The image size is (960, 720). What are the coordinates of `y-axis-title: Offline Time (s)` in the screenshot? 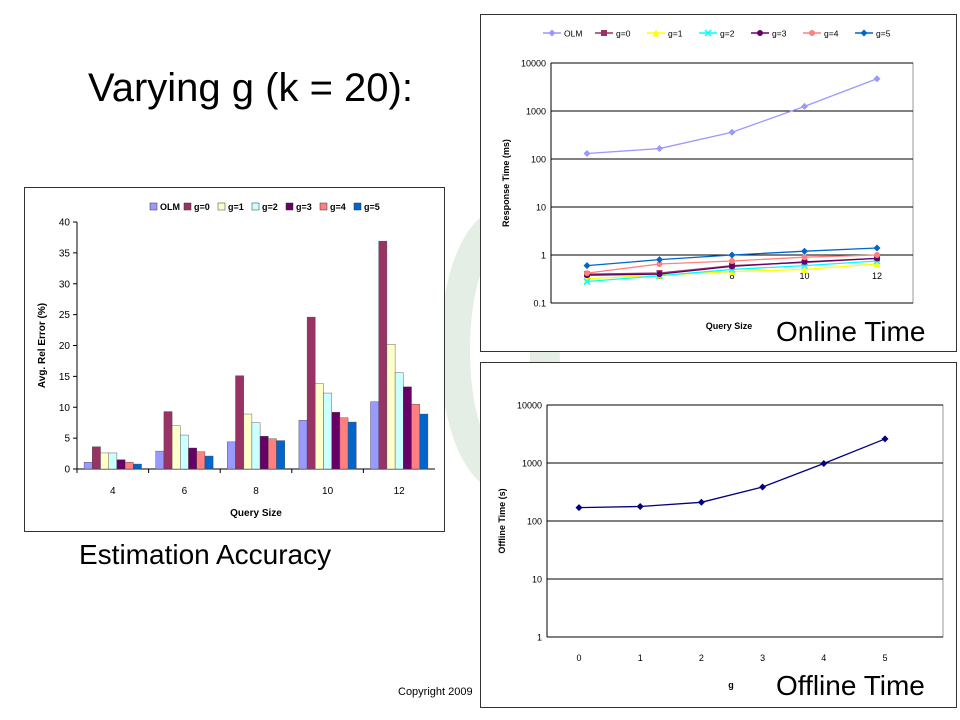 It's located at (502, 520).